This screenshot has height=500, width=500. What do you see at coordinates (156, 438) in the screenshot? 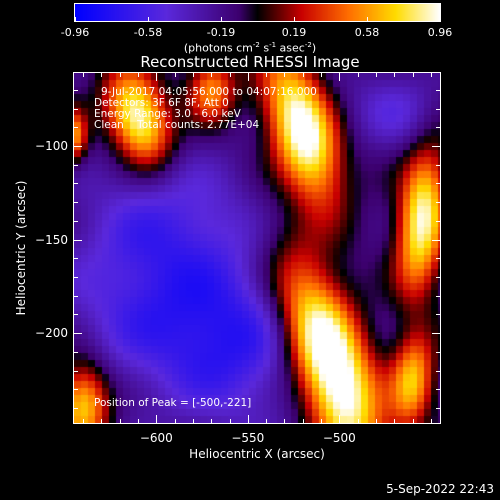
I see `x-tick-label: −600` at bounding box center [156, 438].